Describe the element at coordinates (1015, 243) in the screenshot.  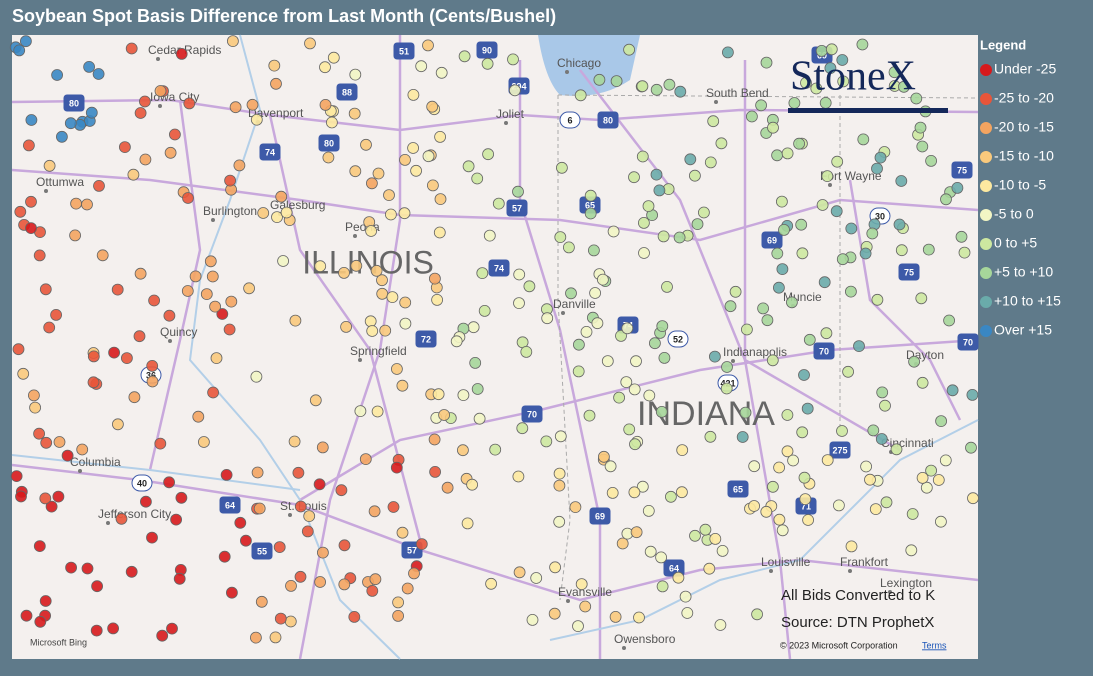
I see `legend-label: 0 to +5` at that location.